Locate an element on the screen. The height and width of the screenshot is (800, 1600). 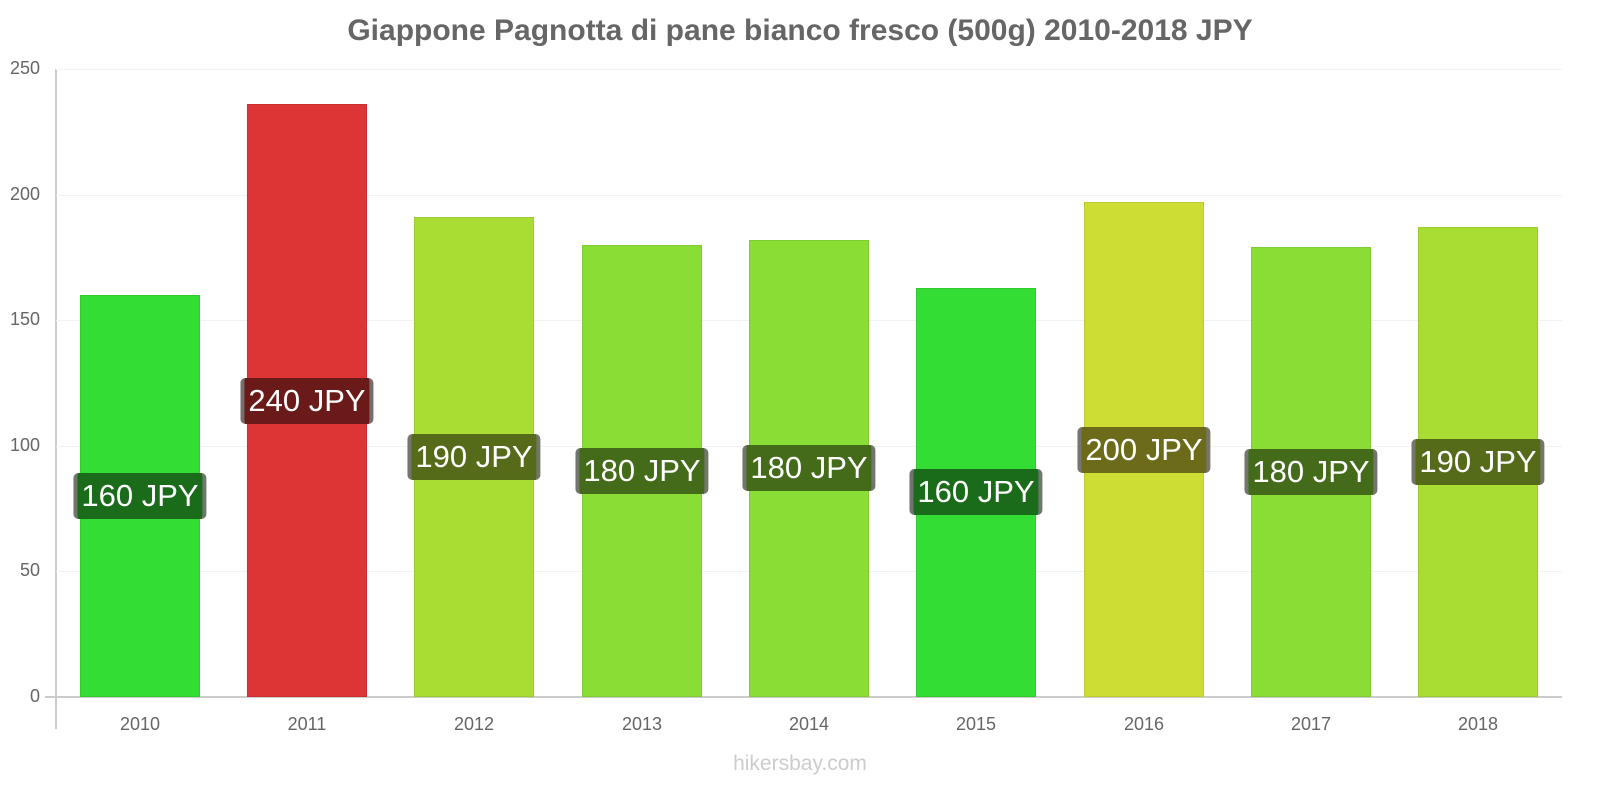
x-tick-label: 2014 is located at coordinates (809, 724).